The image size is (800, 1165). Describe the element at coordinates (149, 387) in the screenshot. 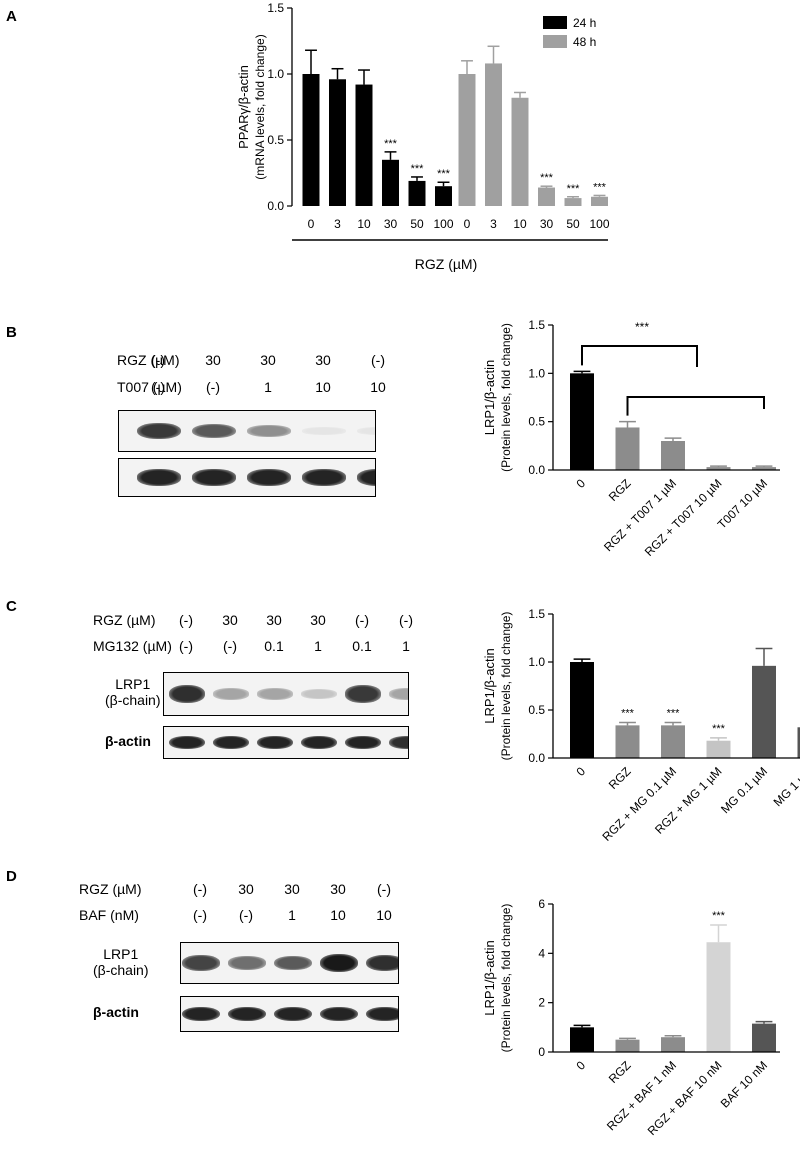

I see `blot-b-condition-name: T007 (µM)` at that location.